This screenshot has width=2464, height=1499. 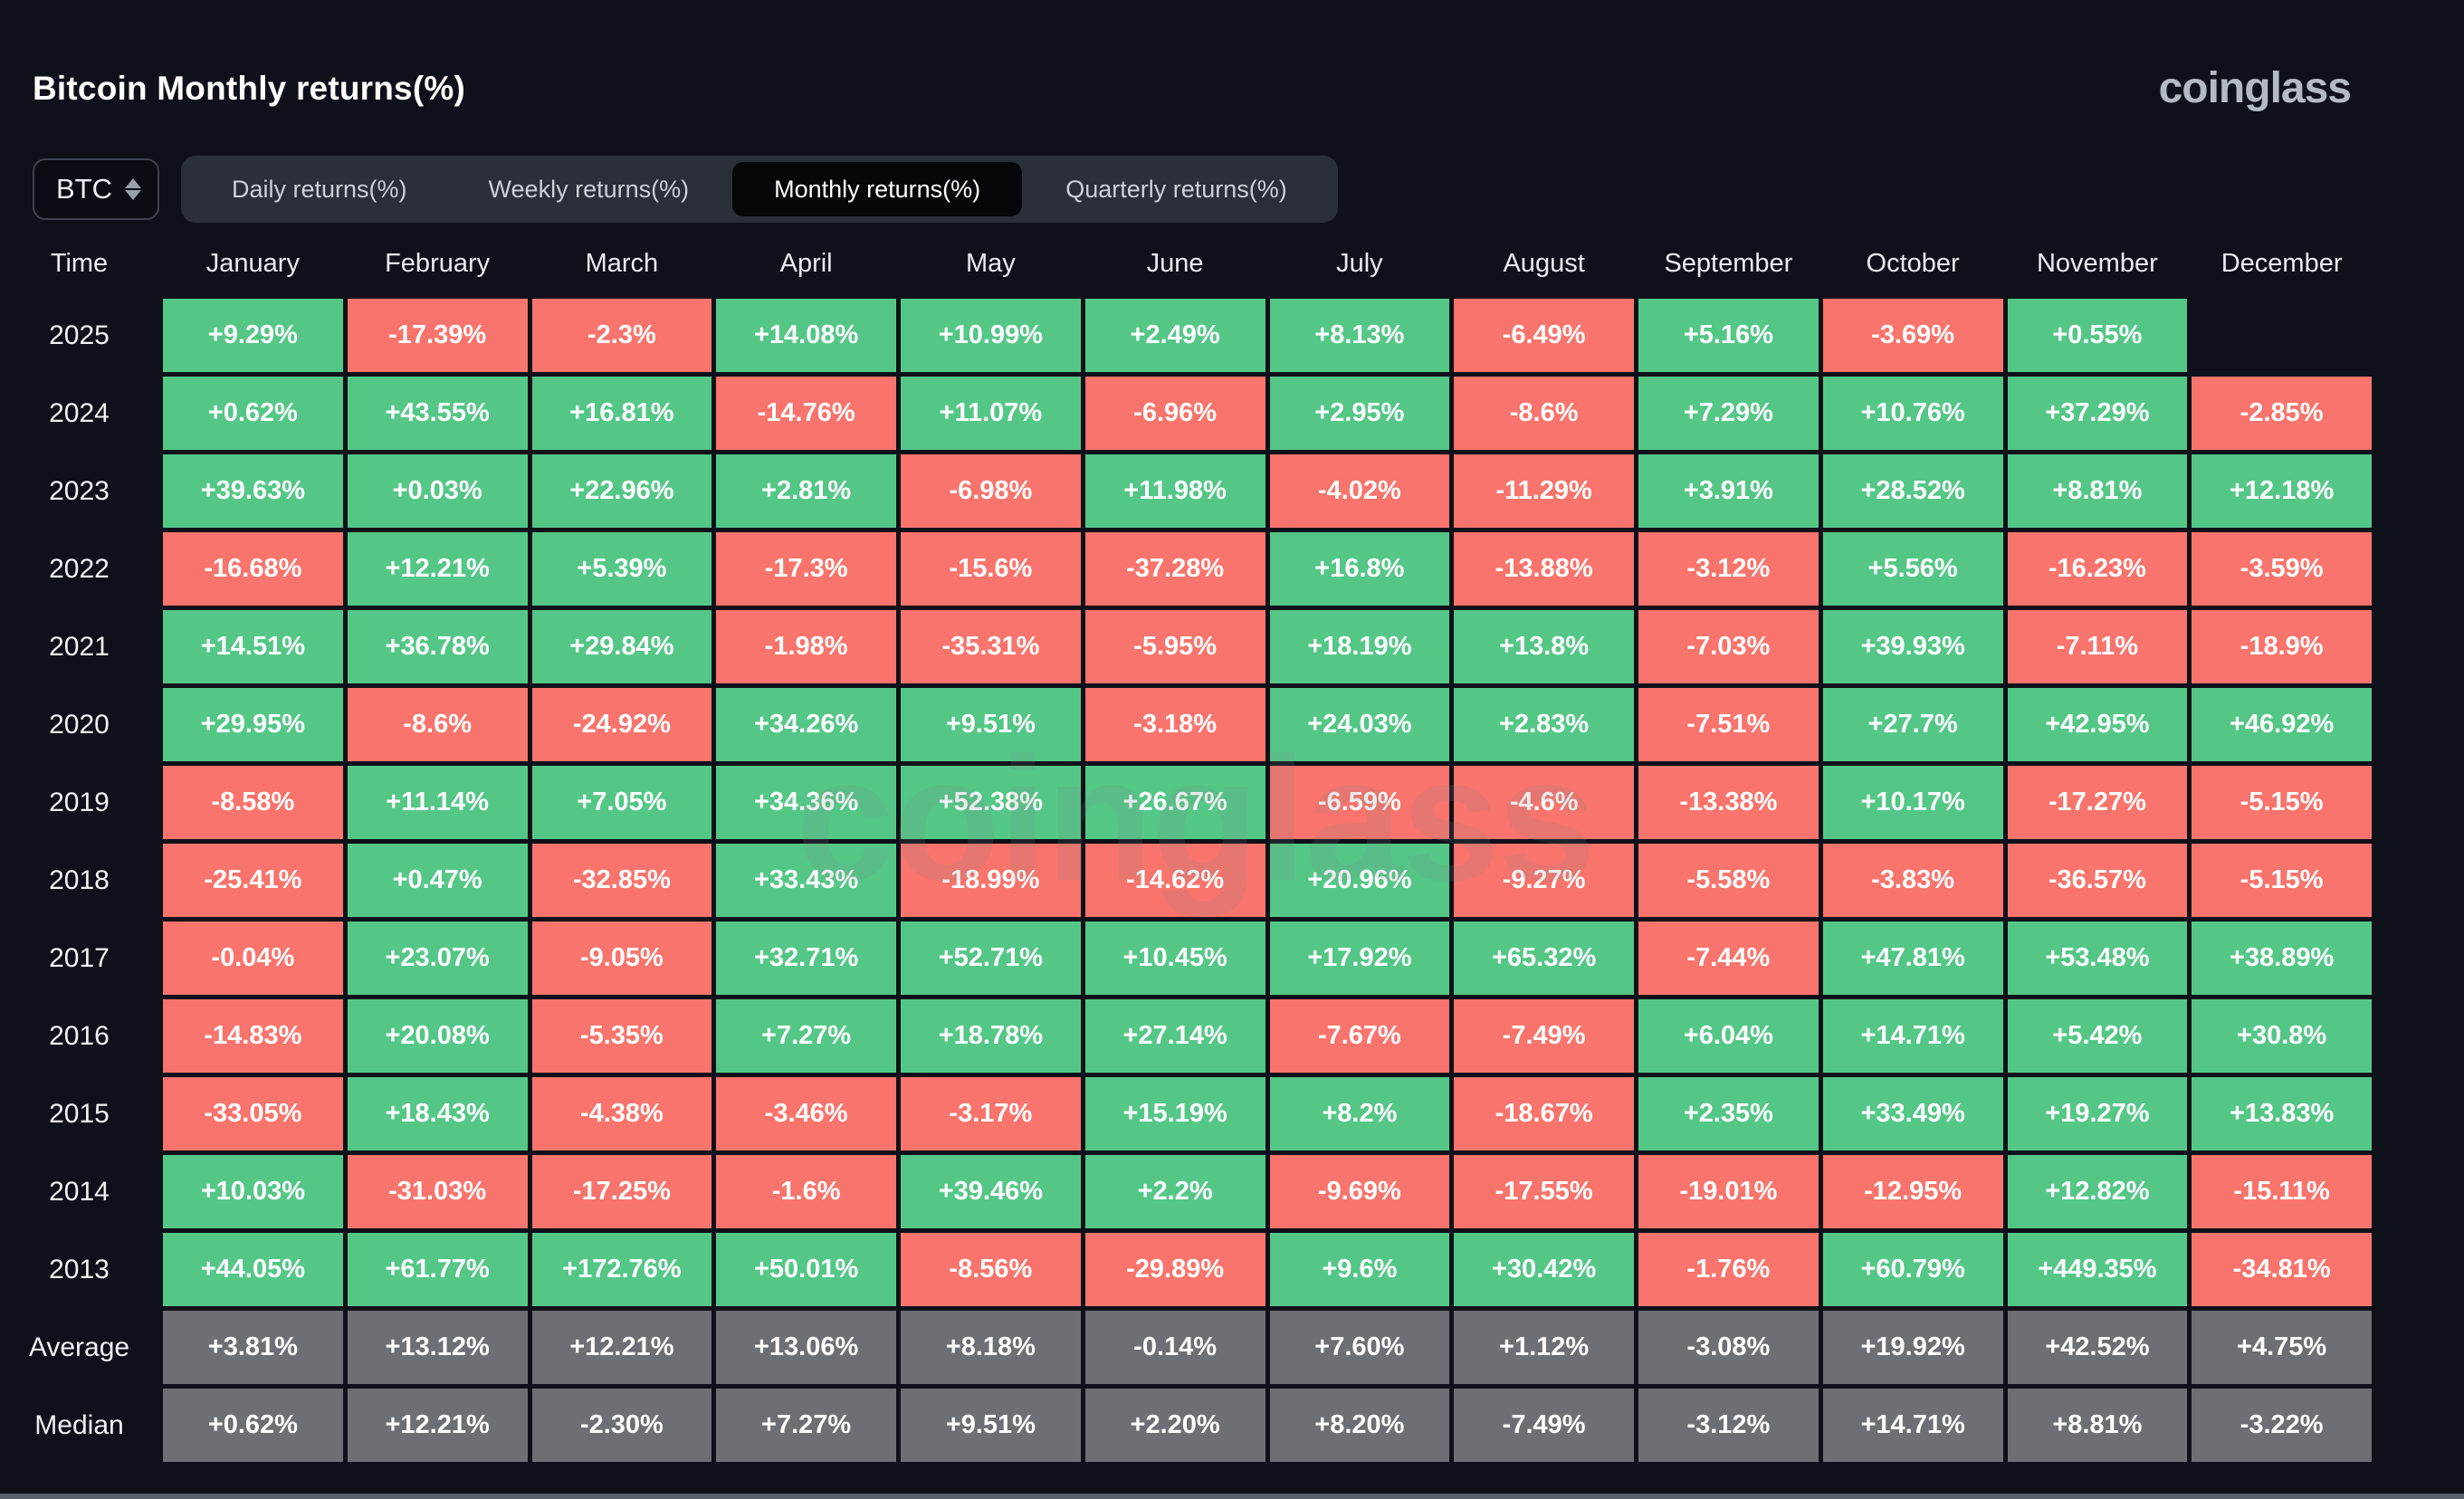 I want to click on heatmap-cell: +8.13%, so click(x=1359, y=336).